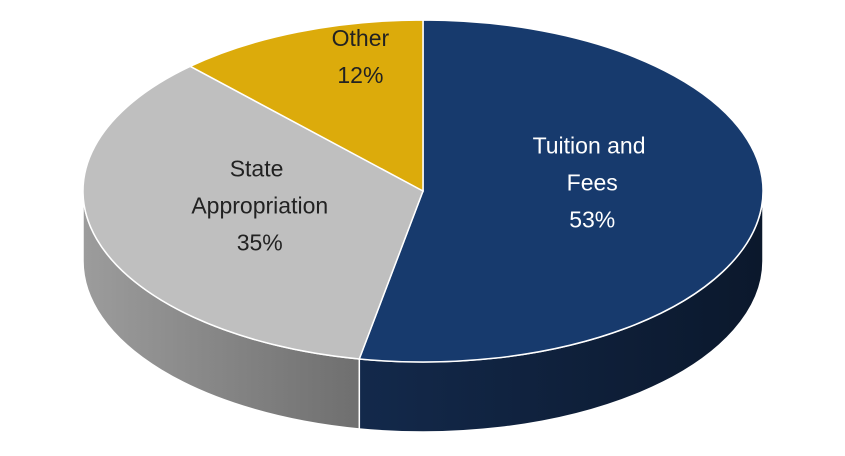  What do you see at coordinates (592, 220) in the screenshot?
I see `value-label: 53%` at bounding box center [592, 220].